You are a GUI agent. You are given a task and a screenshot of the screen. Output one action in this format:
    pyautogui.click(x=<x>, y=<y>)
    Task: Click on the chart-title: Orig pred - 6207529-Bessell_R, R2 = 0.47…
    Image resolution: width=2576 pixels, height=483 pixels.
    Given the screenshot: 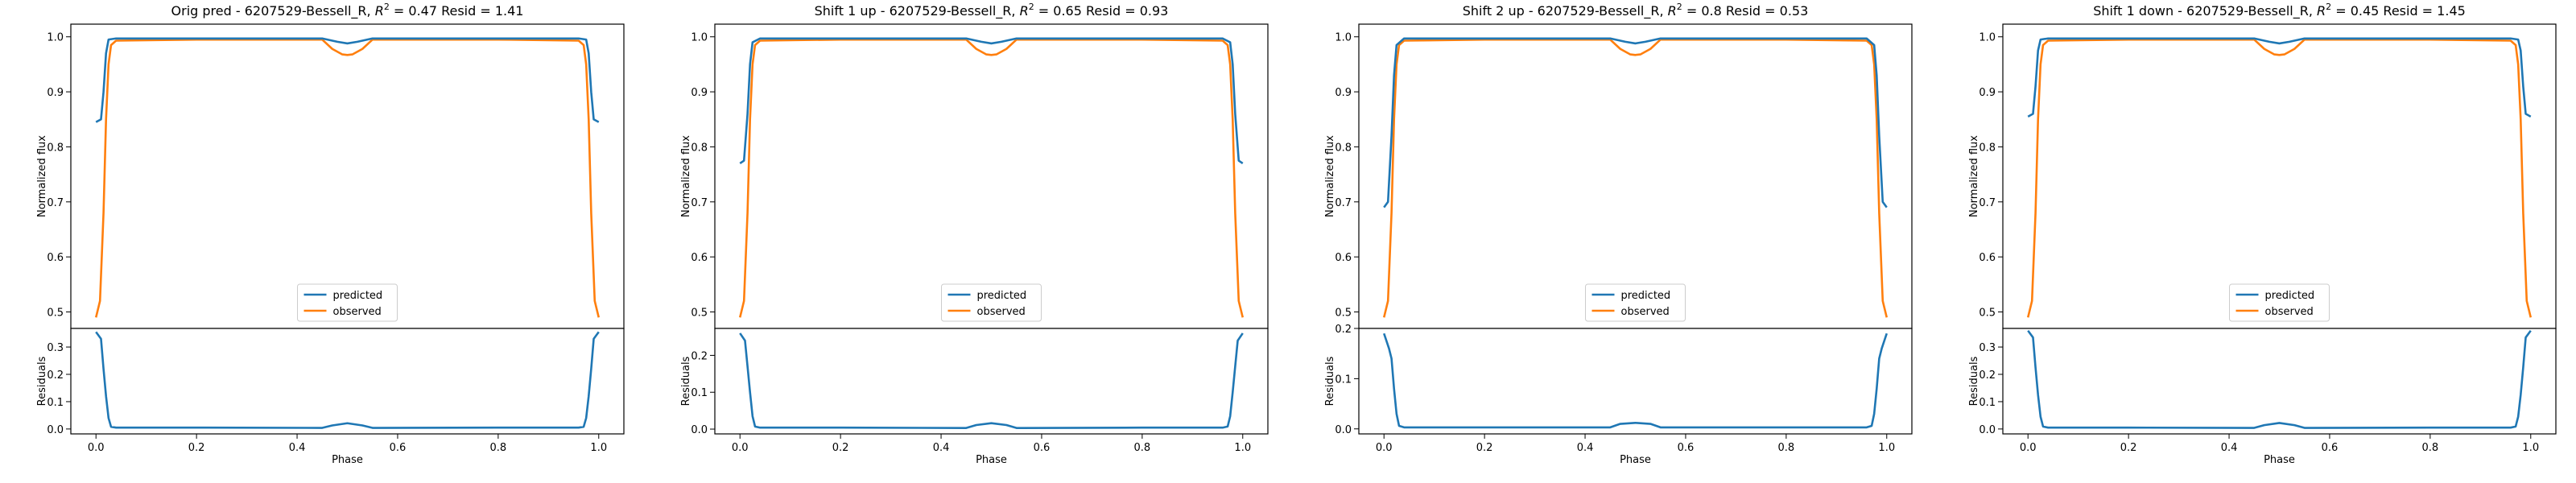 What is the action you would take?
    pyautogui.click(x=347, y=10)
    